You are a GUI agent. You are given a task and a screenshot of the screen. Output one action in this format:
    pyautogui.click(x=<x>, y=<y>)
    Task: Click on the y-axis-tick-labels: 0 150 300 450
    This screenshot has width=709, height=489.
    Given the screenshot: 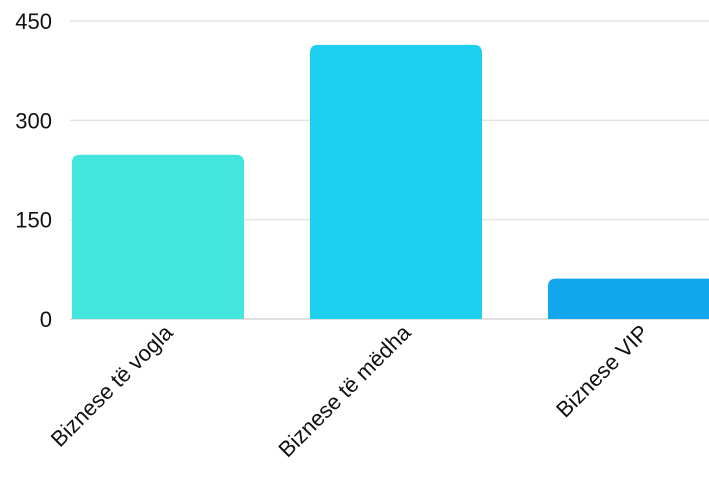 What is the action you would take?
    pyautogui.click(x=33, y=170)
    